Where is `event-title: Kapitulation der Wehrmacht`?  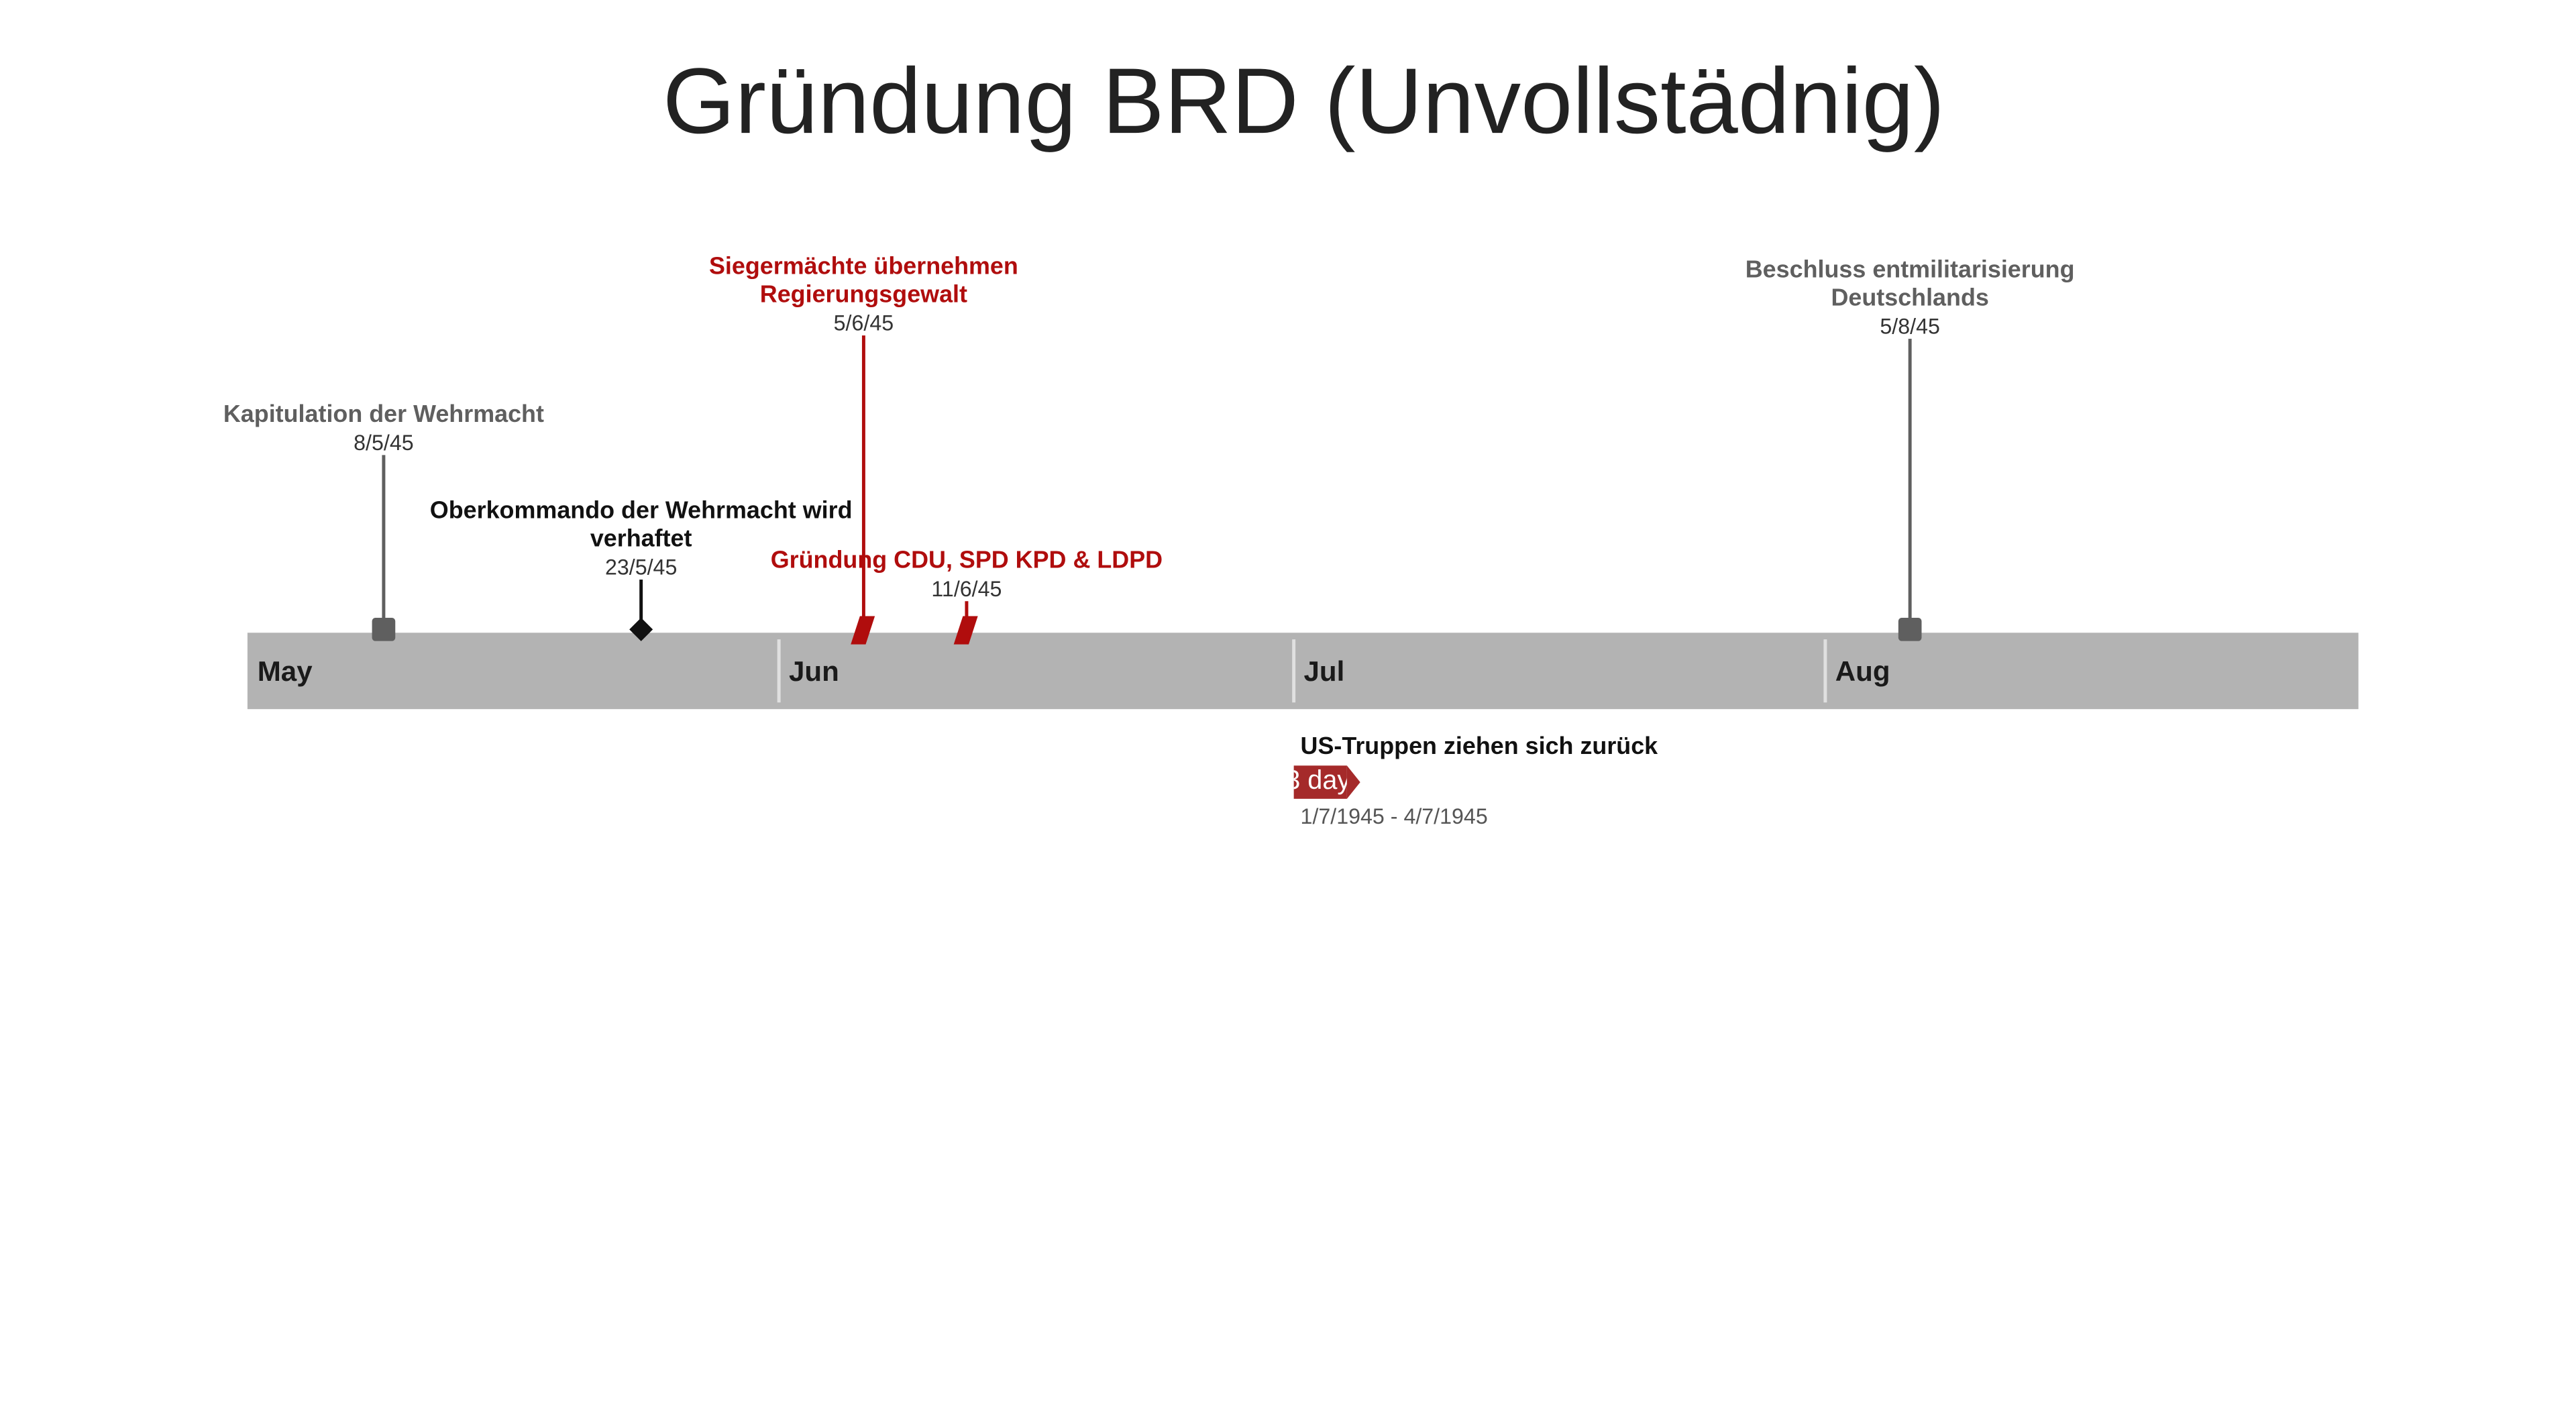
event-title: Kapitulation der Wehrmacht is located at coordinates (383, 415).